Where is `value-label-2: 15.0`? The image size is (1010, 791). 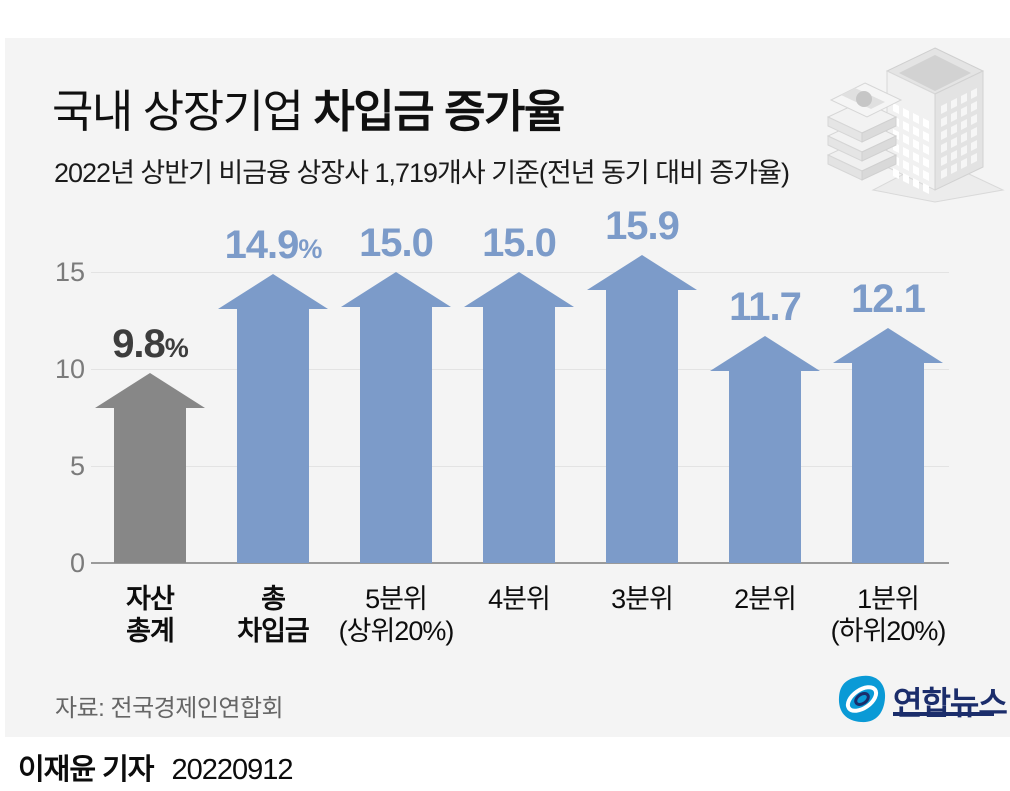 value-label-2: 15.0 is located at coordinates (396, 243).